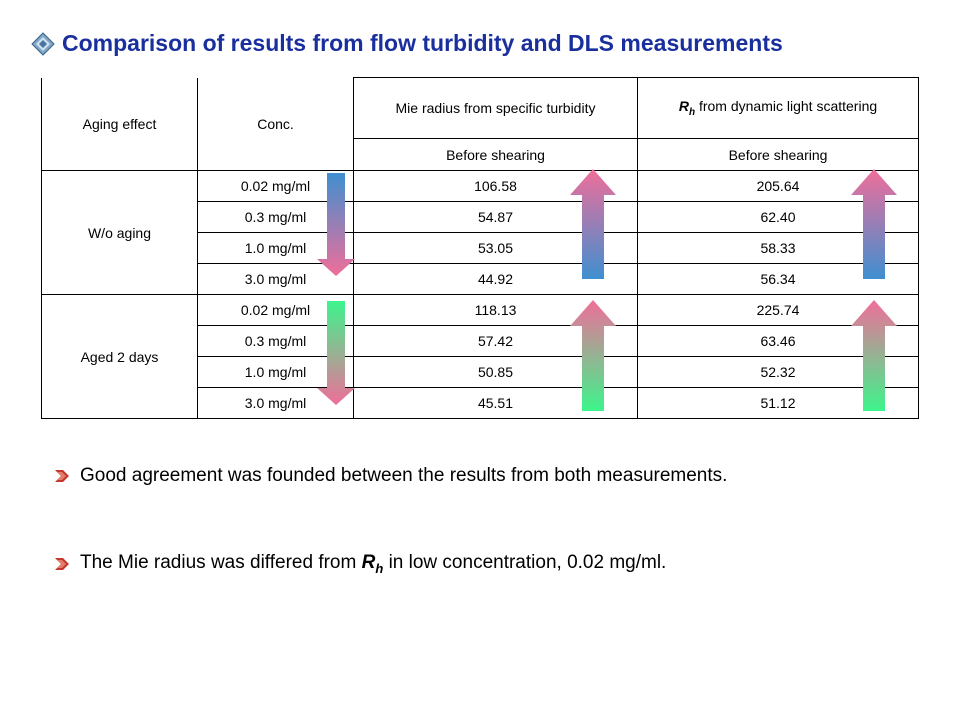 This screenshot has width=960, height=720. I want to click on header-aging-effect: Aging effect, so click(119, 124).